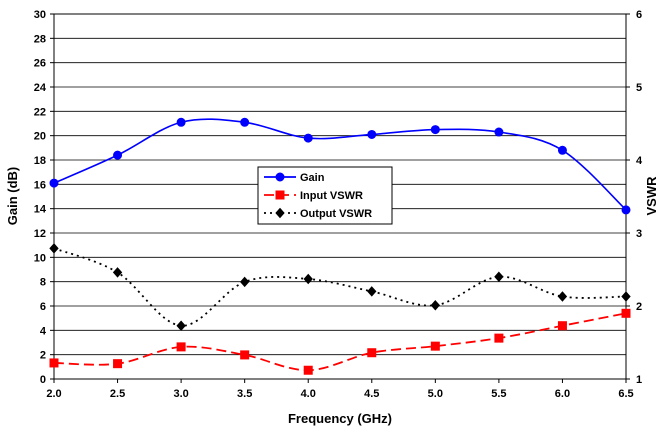  Describe the element at coordinates (340, 418) in the screenshot. I see `x-axis-title: Frequency (GHz)` at that location.